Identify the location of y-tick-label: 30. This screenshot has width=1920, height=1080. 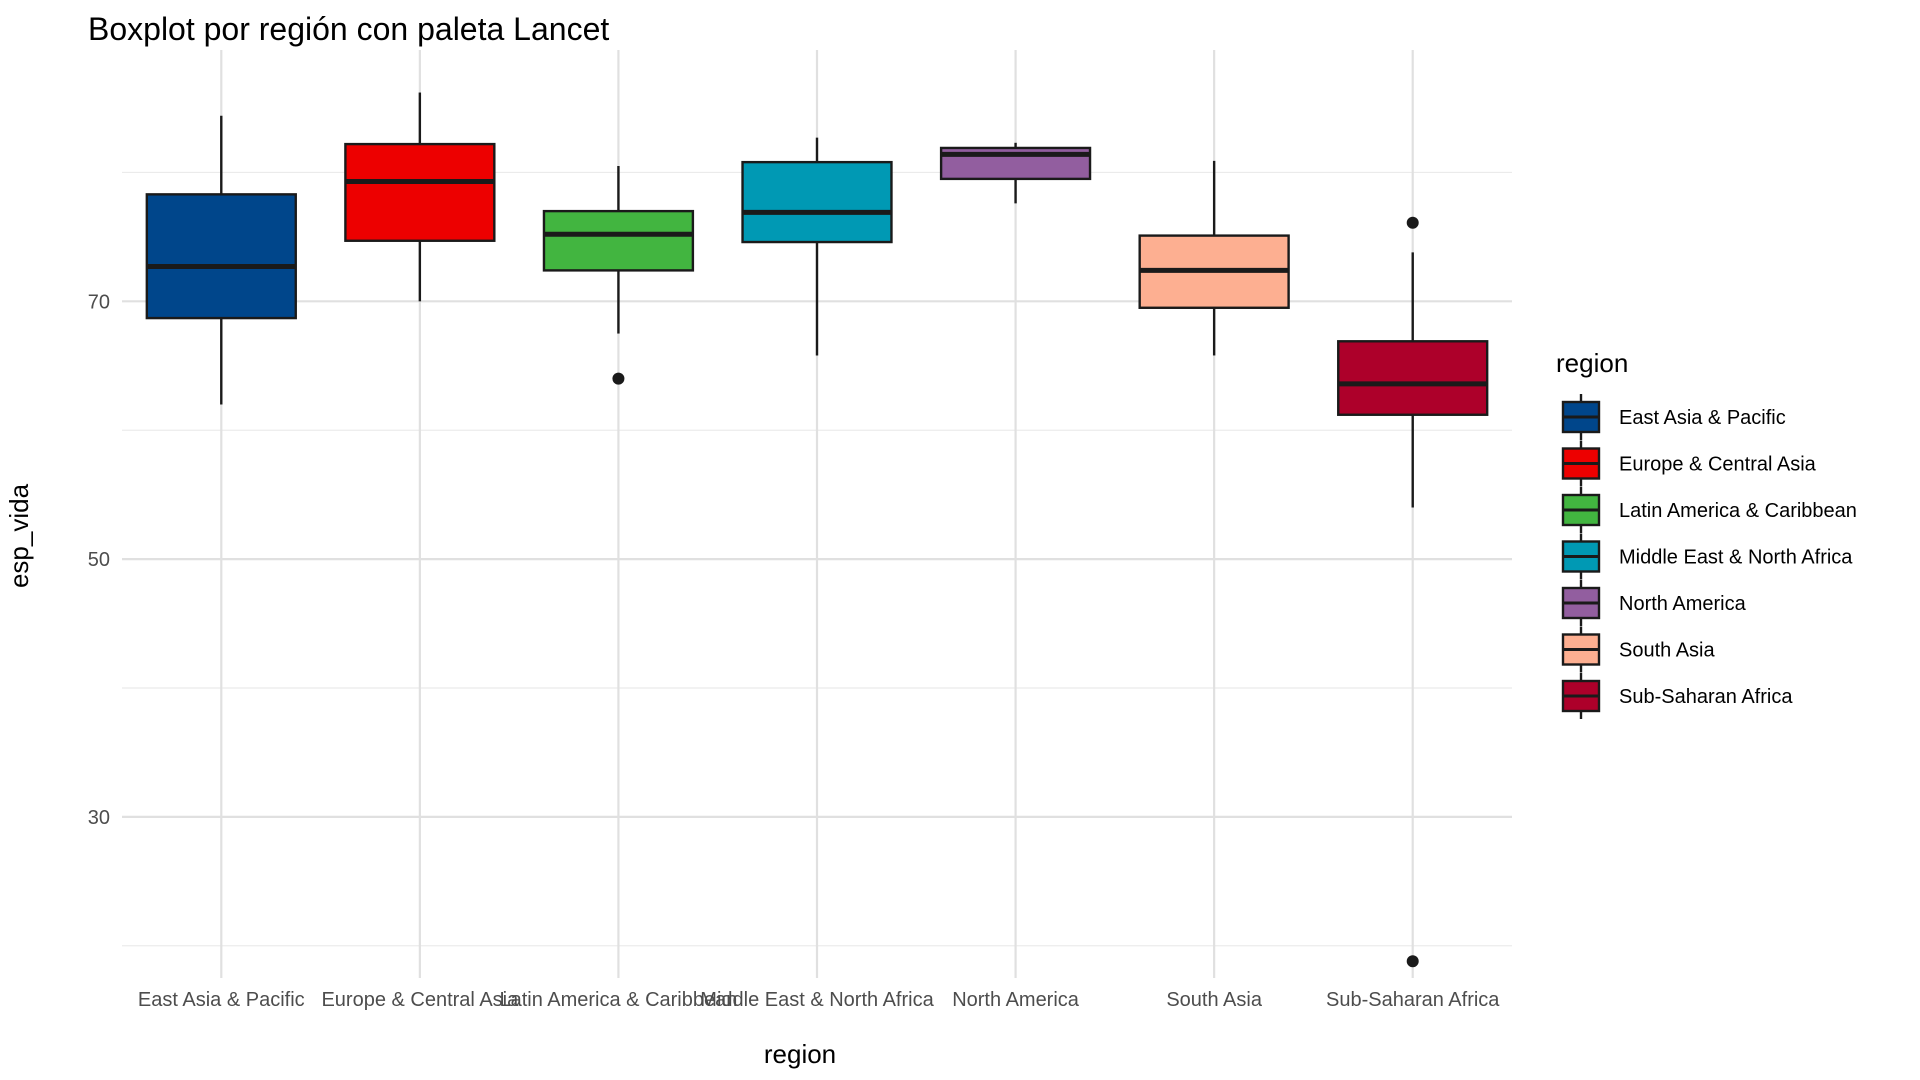
(99, 818).